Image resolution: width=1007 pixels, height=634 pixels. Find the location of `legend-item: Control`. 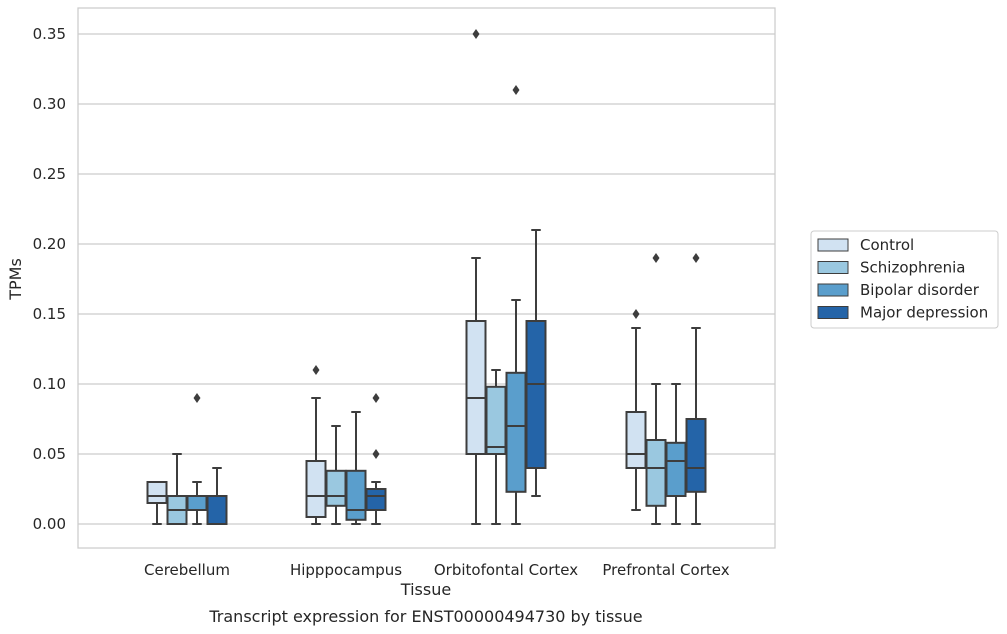

legend-item: Control is located at coordinates (865, 245).